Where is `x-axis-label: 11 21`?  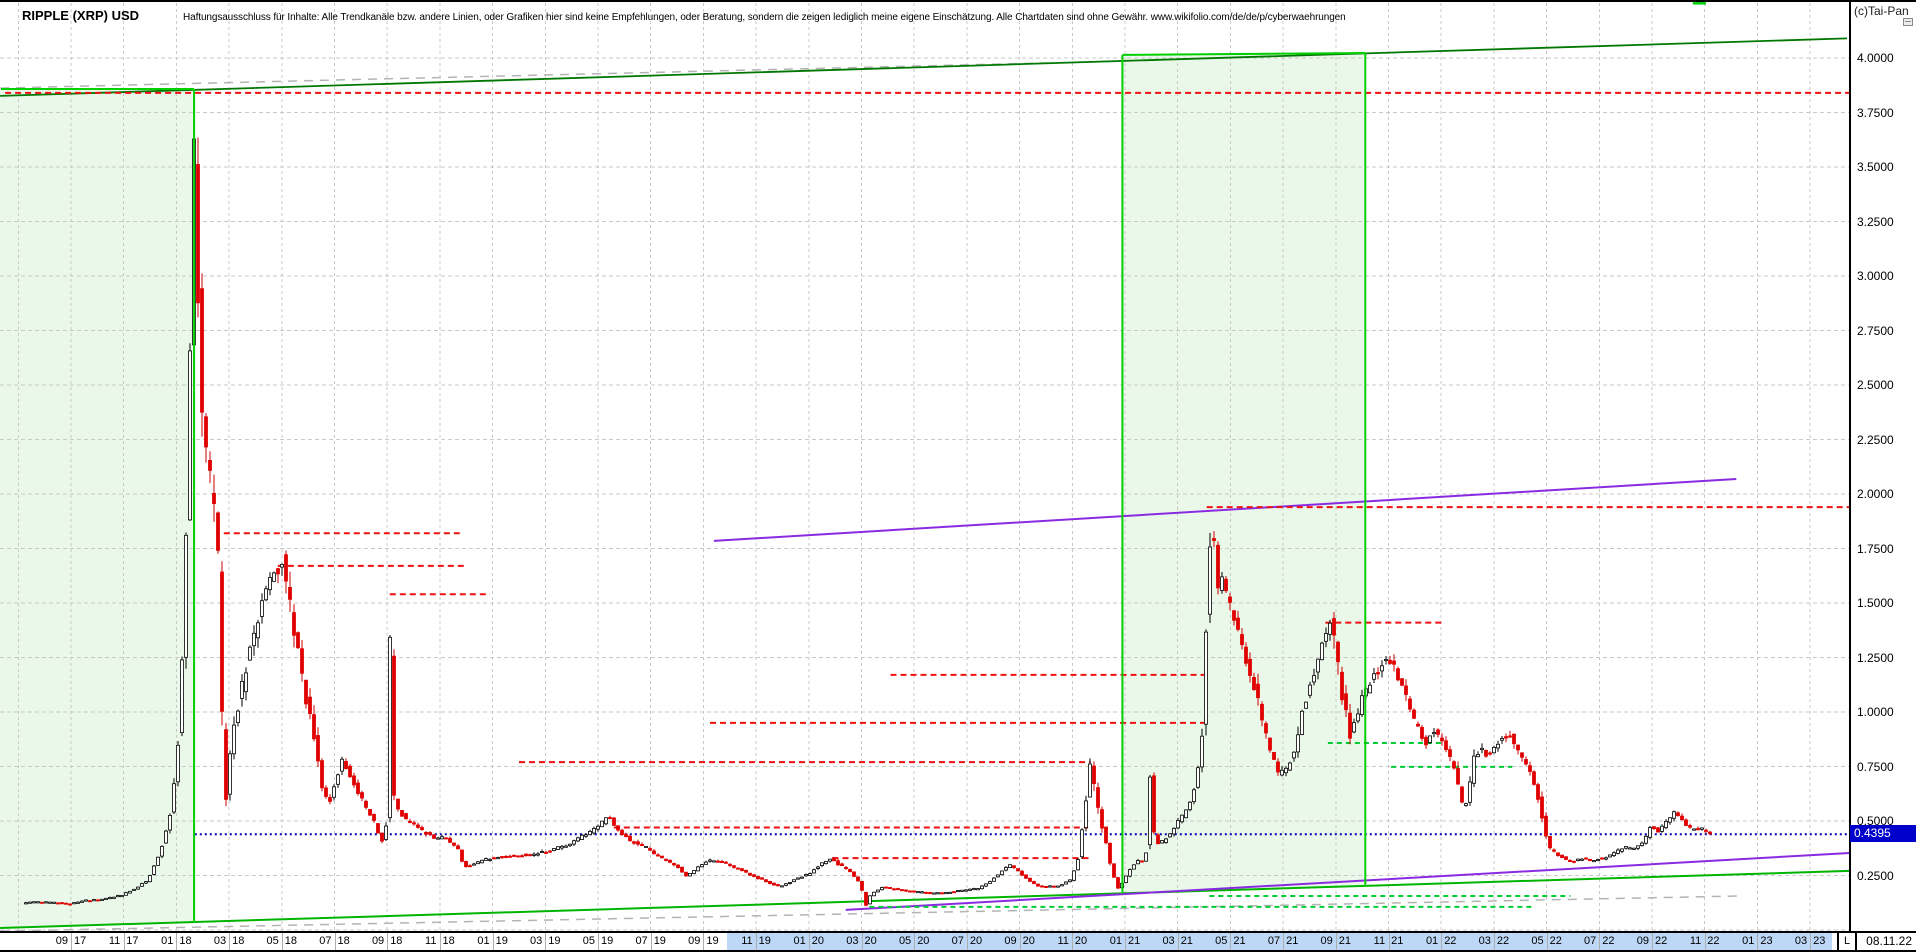 x-axis-label: 11 21 is located at coordinates (1388, 941).